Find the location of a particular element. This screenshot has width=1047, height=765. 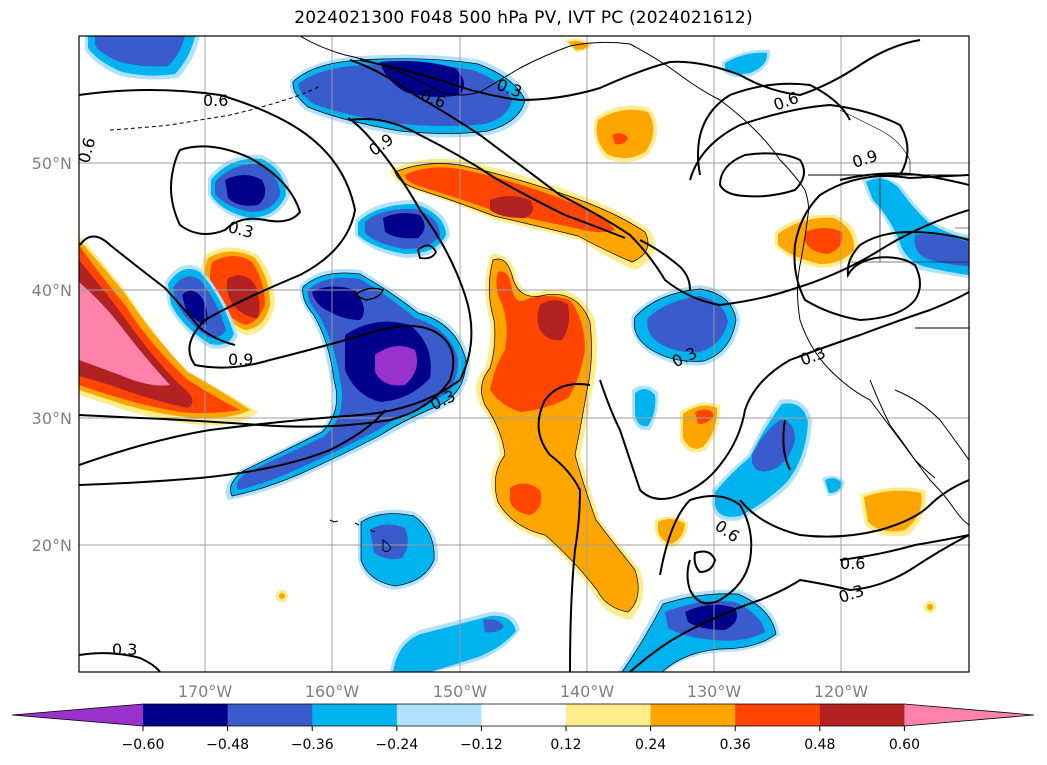

latitude-labels: 50°N 40°N 30°N 20°N is located at coordinates (52, 354).